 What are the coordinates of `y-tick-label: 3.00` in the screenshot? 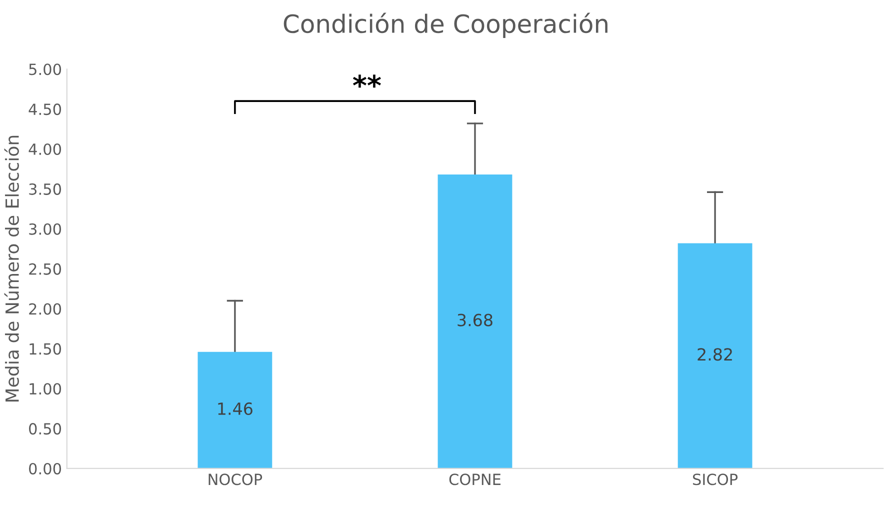 It's located at (45, 229).